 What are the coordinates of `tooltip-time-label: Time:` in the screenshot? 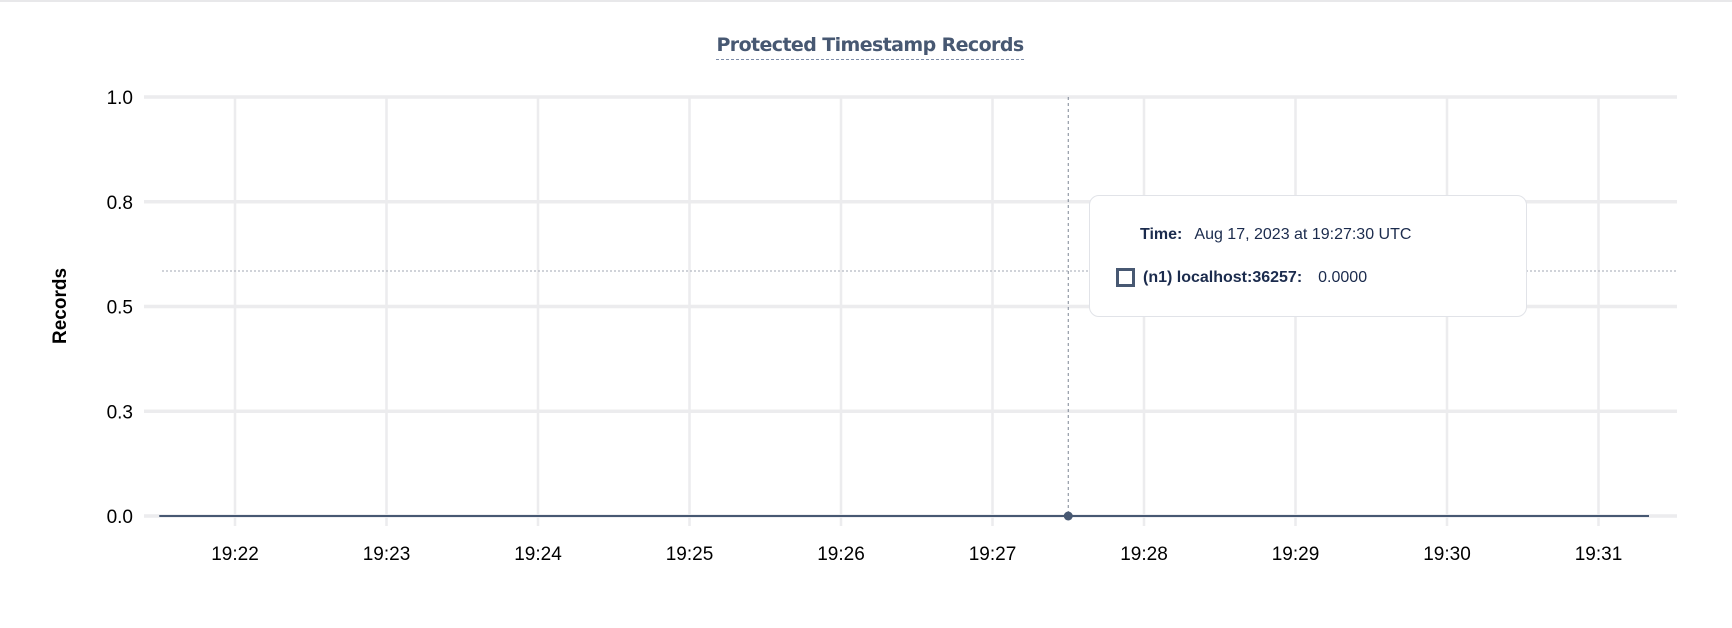 It's located at (1161, 234).